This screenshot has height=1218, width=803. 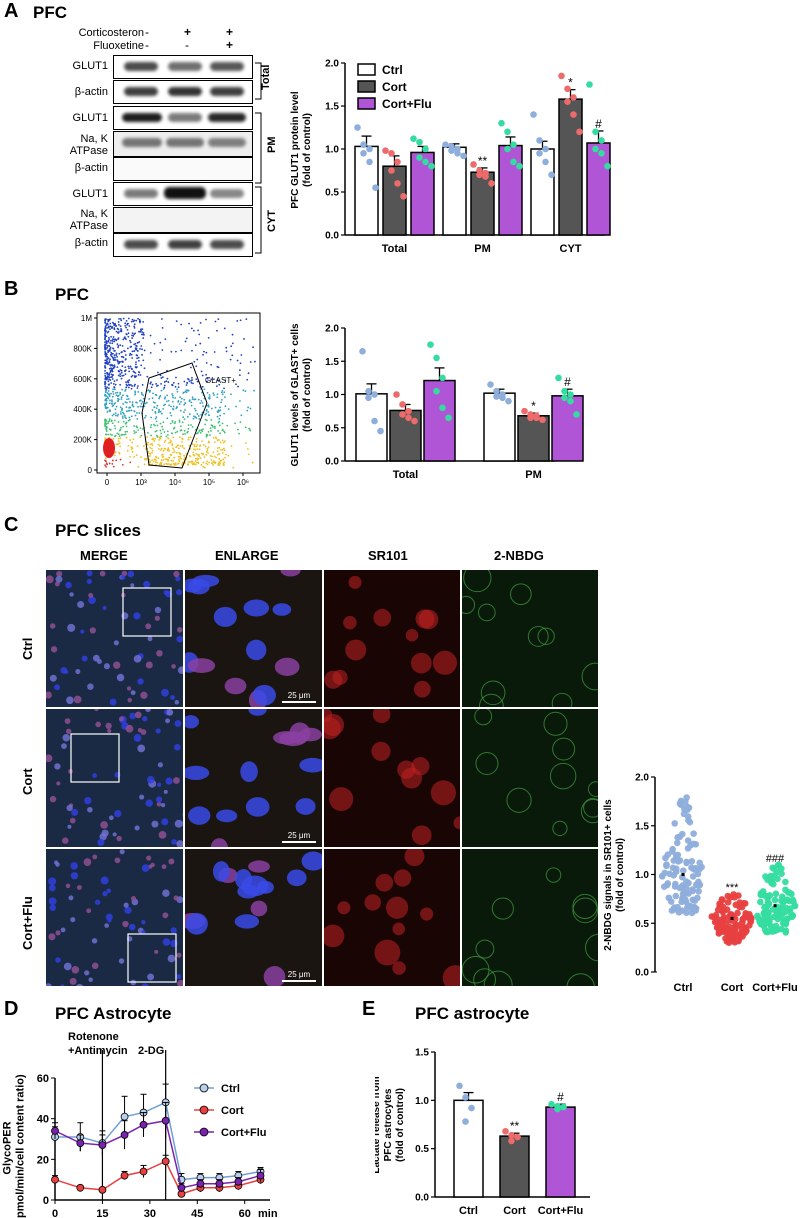 I want to click on chart-A-y-tick-label: 2.0, so click(x=332, y=64).